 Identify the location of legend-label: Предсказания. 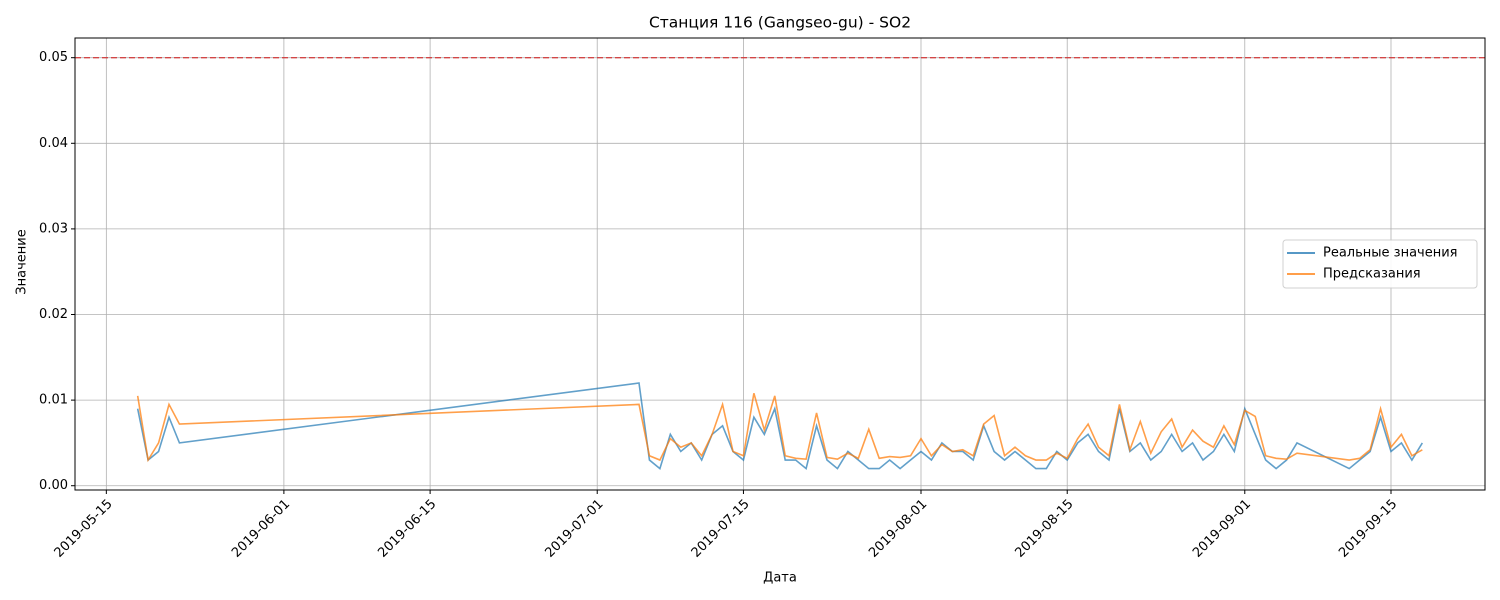
(1372, 274).